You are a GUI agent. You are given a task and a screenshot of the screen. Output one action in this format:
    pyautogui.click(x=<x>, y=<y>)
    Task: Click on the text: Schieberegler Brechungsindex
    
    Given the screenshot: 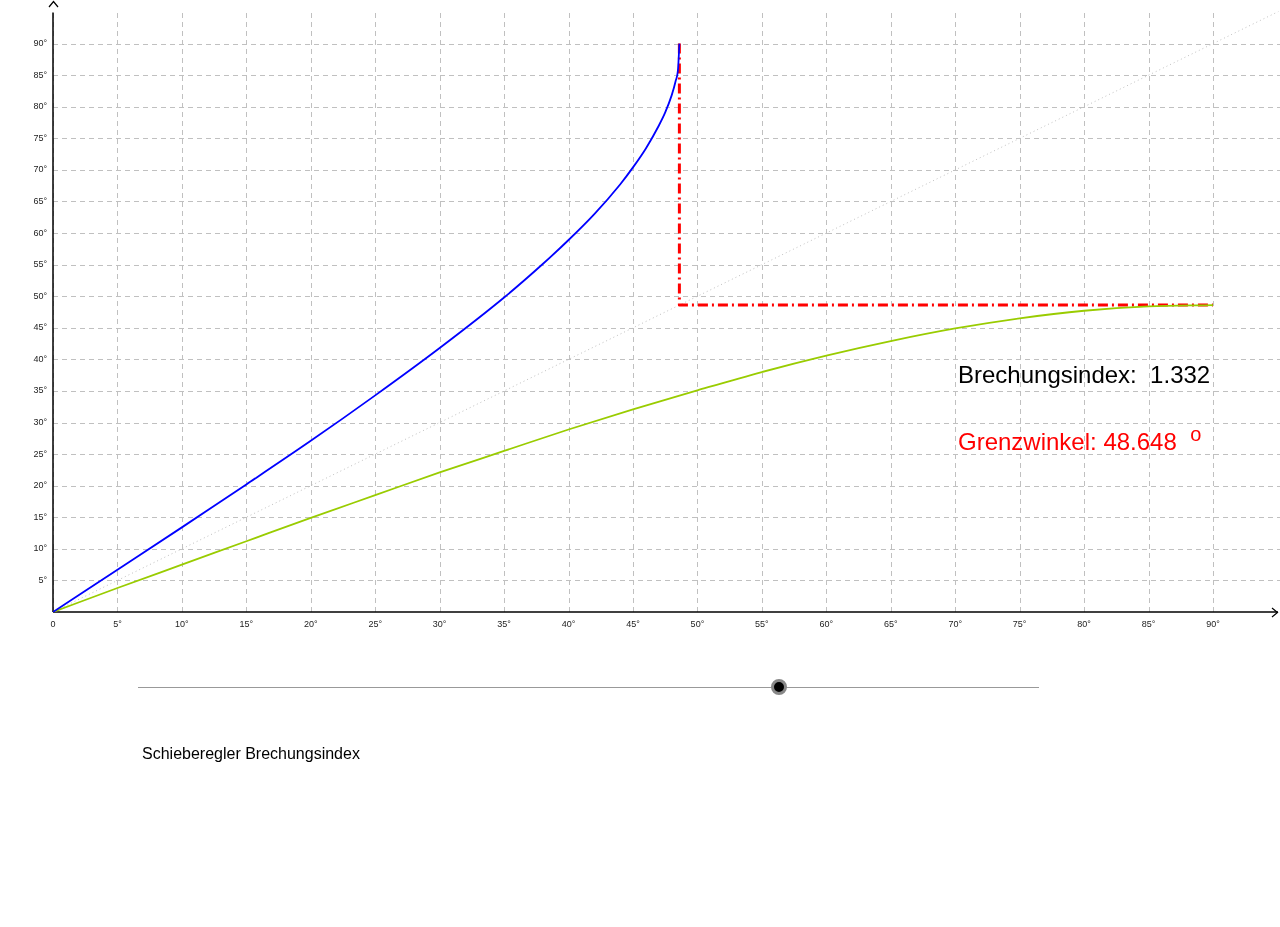 What is the action you would take?
    pyautogui.click(x=251, y=753)
    